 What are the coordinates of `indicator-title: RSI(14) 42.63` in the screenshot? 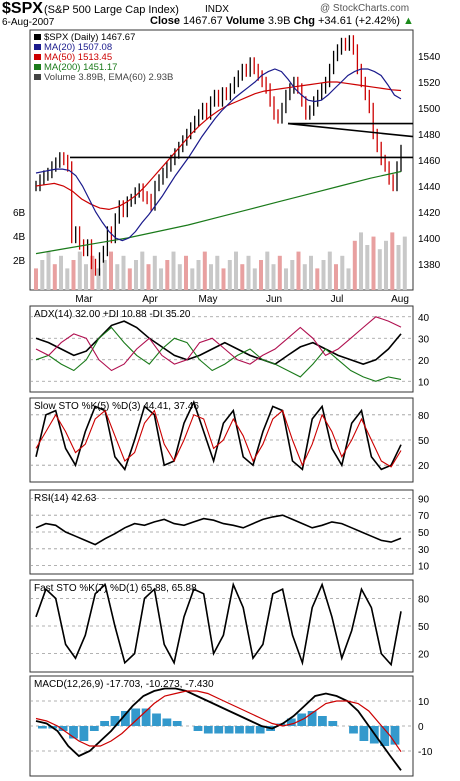 It's located at (65, 498).